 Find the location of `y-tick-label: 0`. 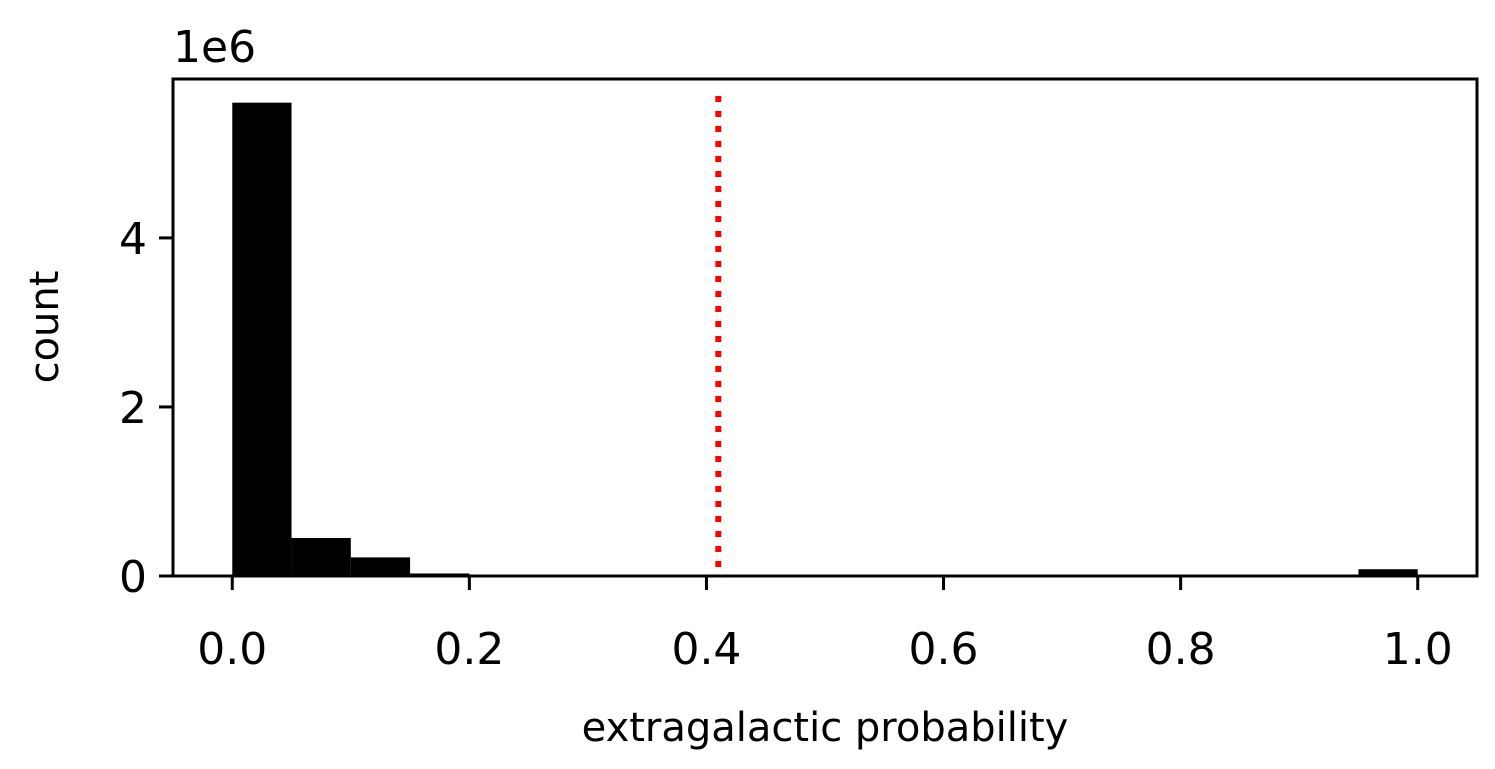

y-tick-label: 0 is located at coordinates (133, 577).